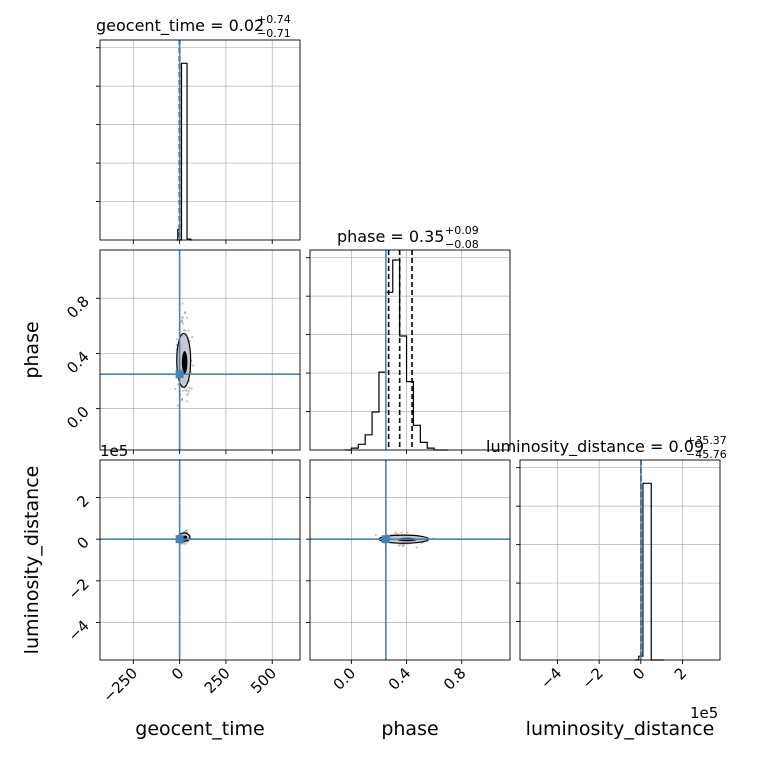 The height and width of the screenshot is (760, 760). I want to click on geocent-time-vs-phase-yticklabel-2: 0.8, so click(78, 307).